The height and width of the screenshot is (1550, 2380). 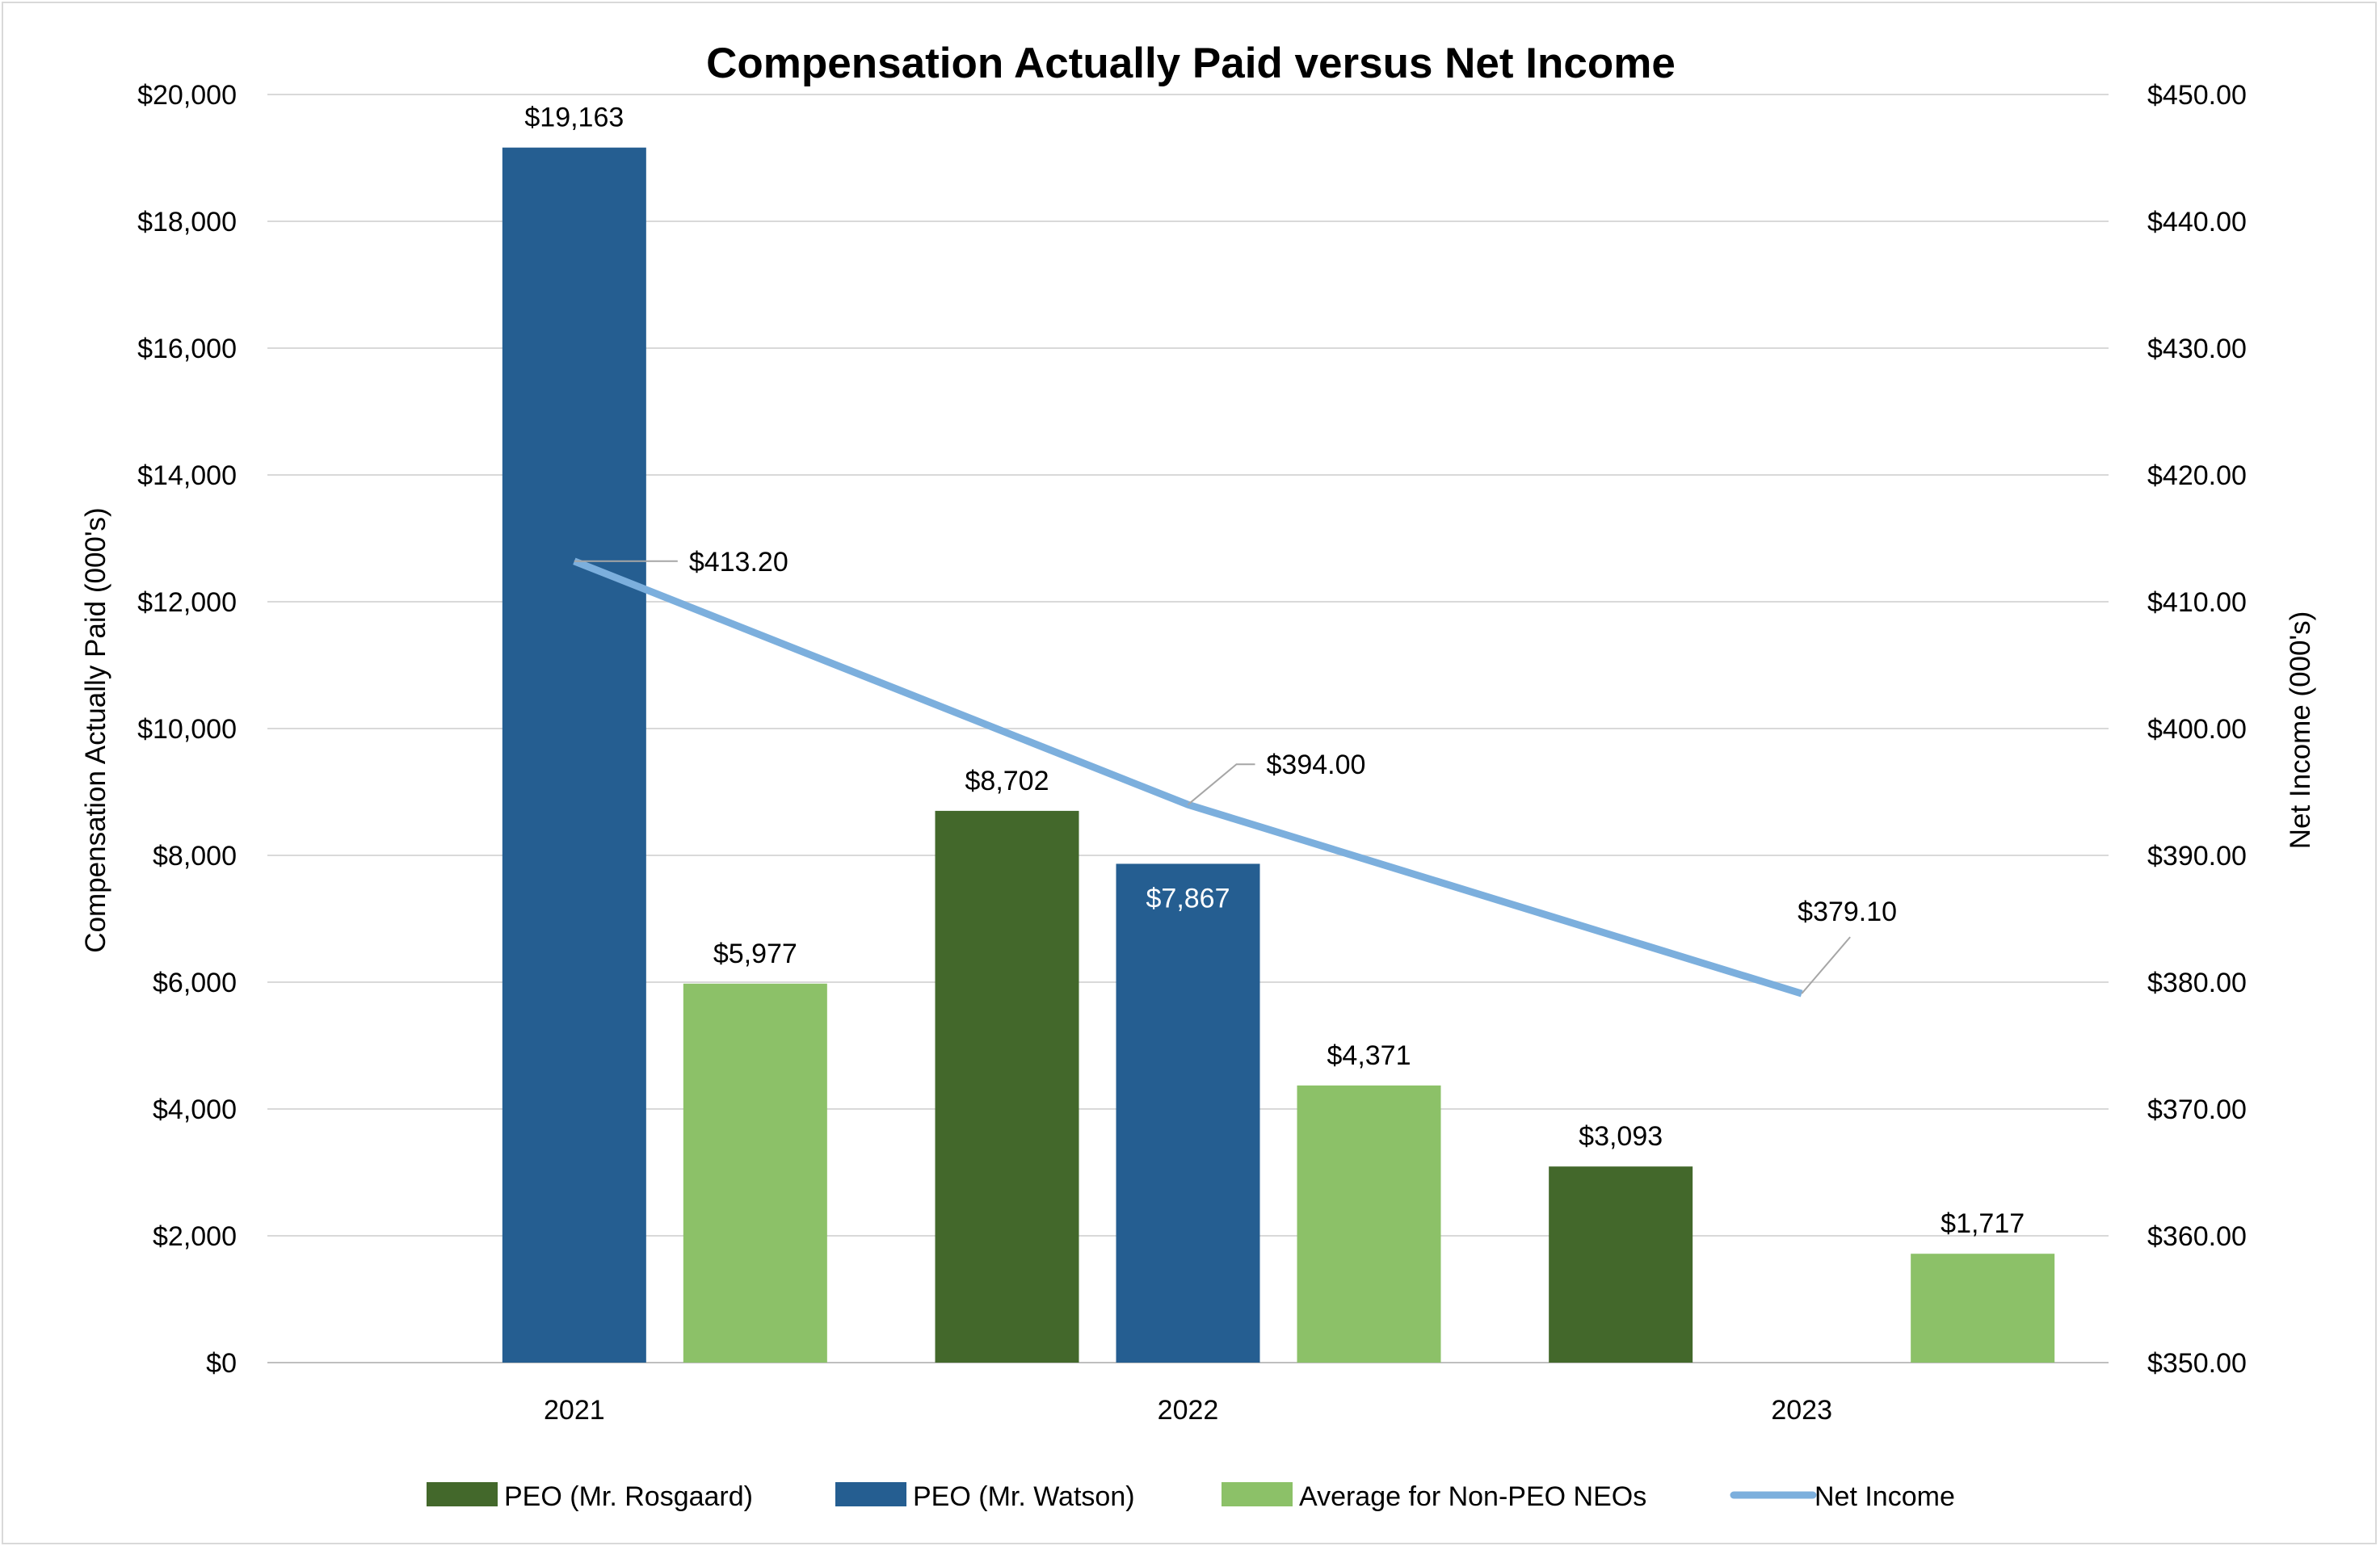 What do you see at coordinates (574, 1410) in the screenshot?
I see `x-tick-label: 2021` at bounding box center [574, 1410].